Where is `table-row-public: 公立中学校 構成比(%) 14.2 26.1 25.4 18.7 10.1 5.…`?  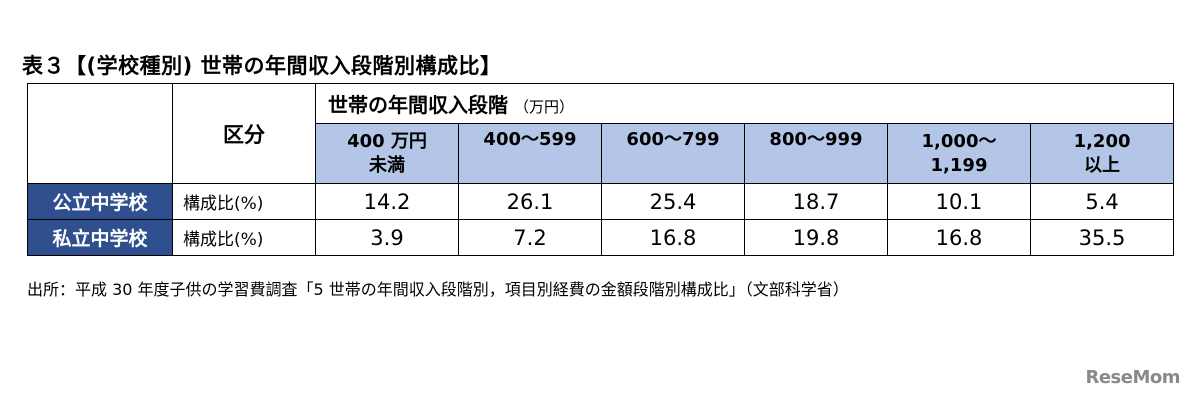 table-row-public: 公立中学校 構成比(%) 14.2 26.1 25.4 18.7 10.1 5.… is located at coordinates (601, 201).